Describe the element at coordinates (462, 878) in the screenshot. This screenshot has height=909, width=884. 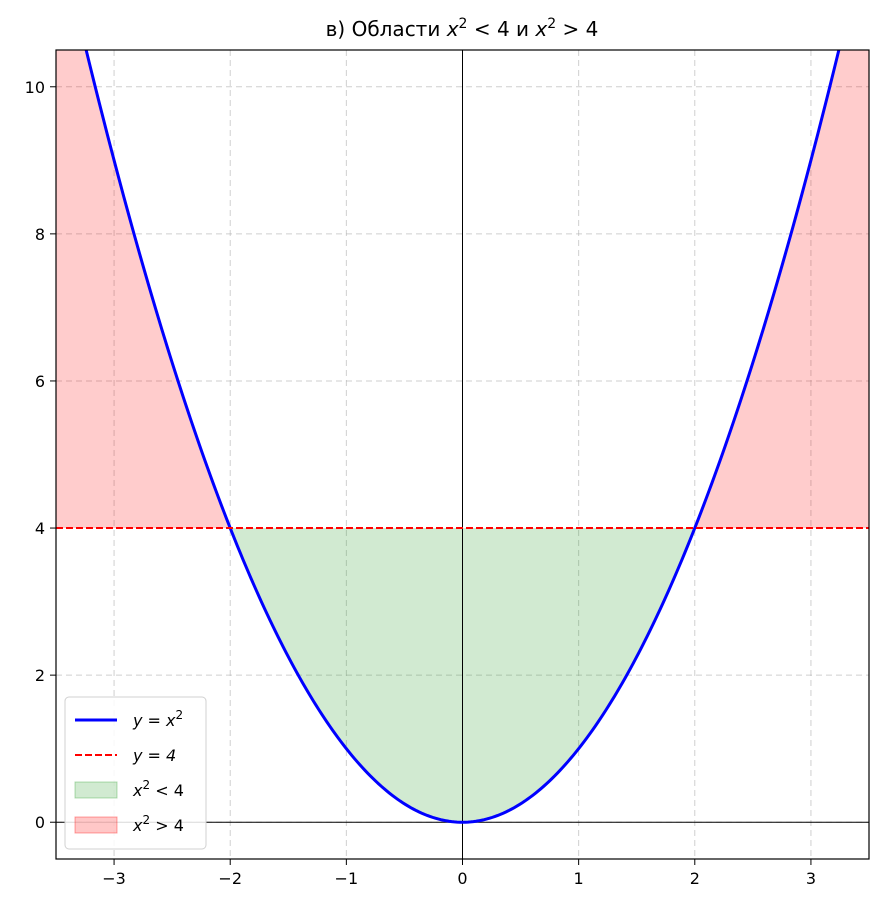
I see `x-tick-label: 0` at that location.